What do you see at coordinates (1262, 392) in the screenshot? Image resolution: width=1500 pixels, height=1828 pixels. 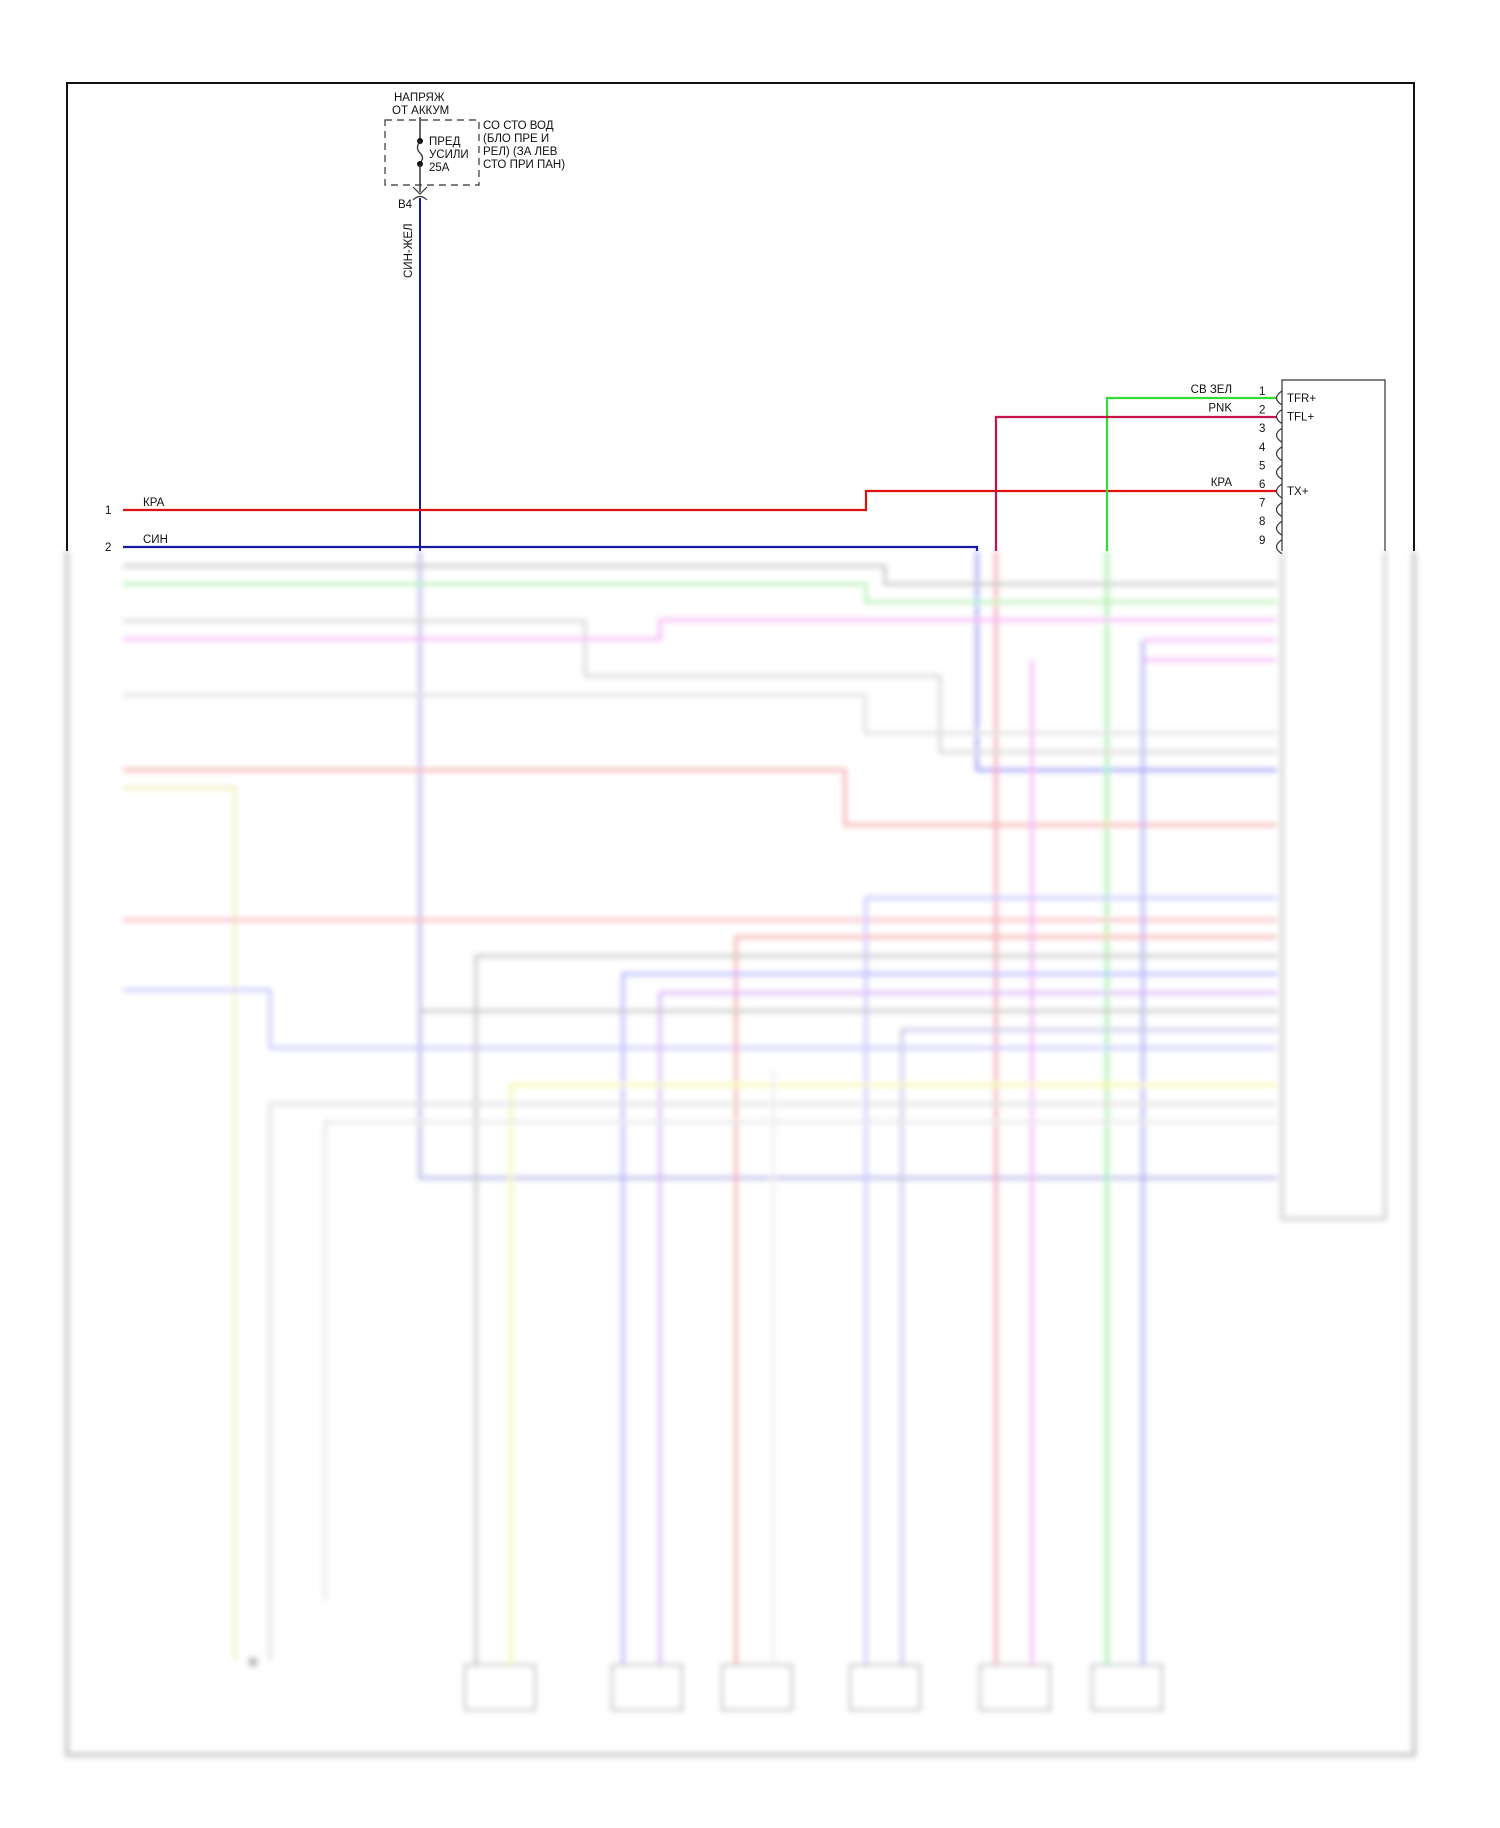 I see `pin-number: 1` at bounding box center [1262, 392].